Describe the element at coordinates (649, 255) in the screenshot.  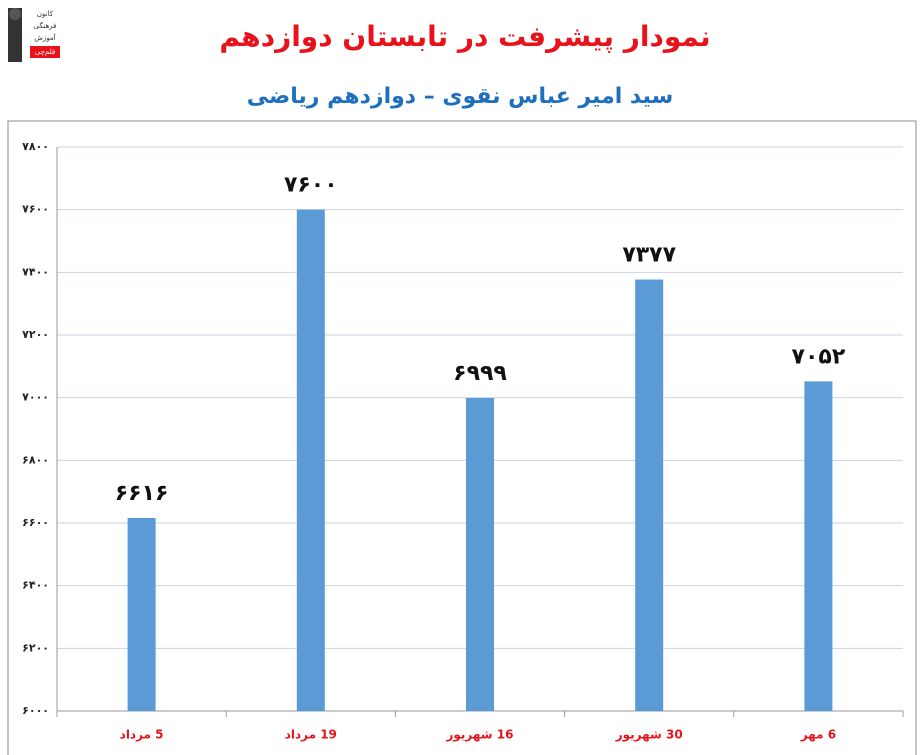
I see `value-label: ۷۳۷۷` at that location.